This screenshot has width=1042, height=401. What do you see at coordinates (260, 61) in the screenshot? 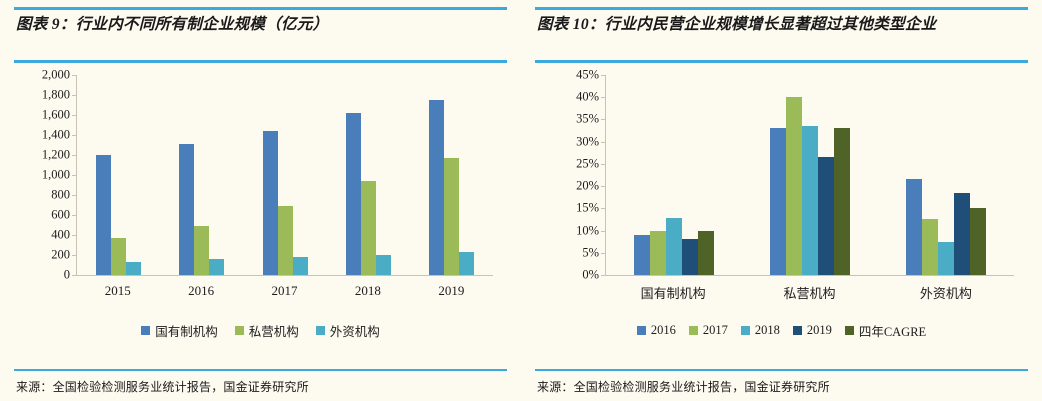
I see `title-rule-bottom` at bounding box center [260, 61].